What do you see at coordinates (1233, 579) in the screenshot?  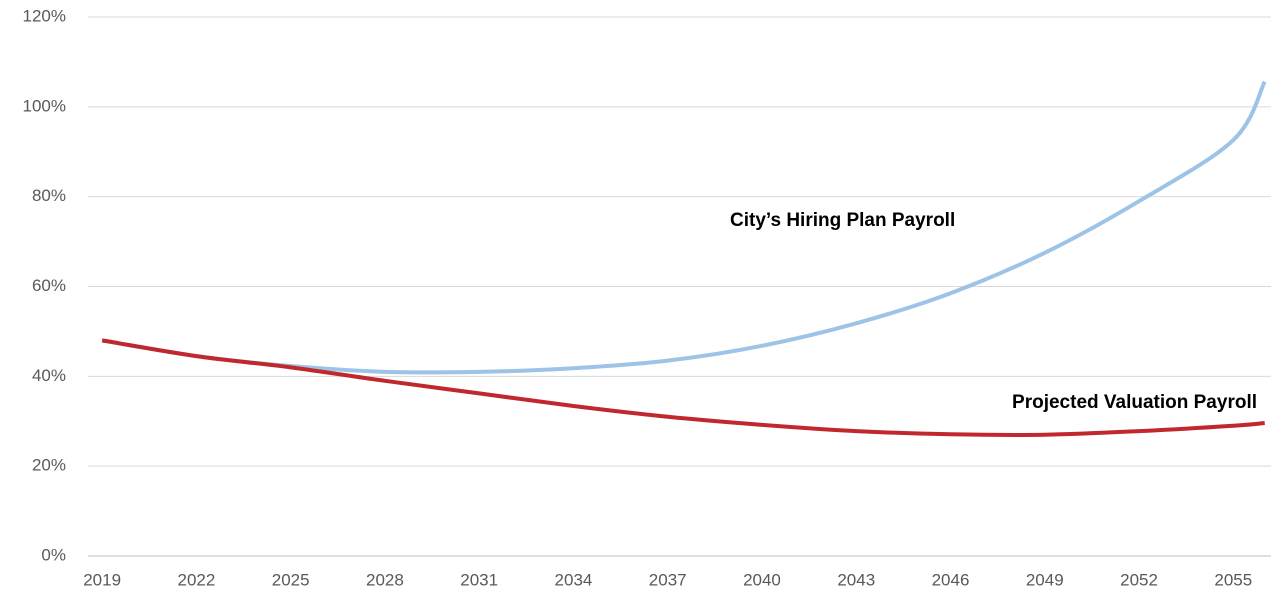 I see `x-tick-label: 2055` at bounding box center [1233, 579].